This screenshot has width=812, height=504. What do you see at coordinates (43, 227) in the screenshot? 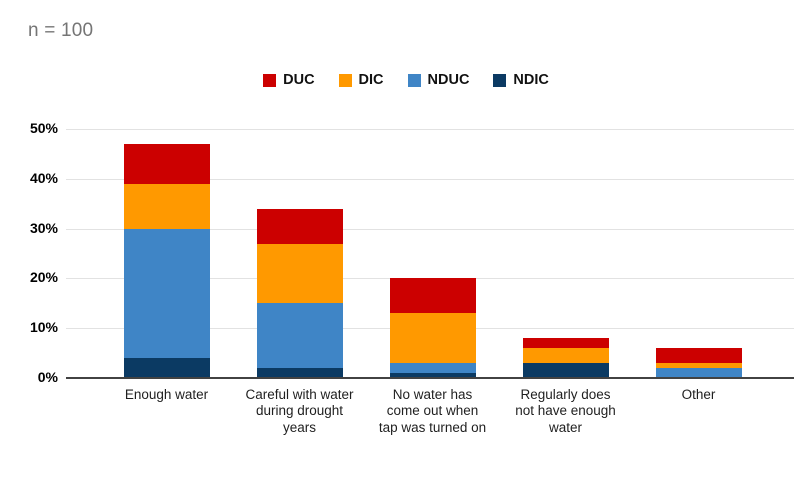
I see `y-tick-label: 30%` at bounding box center [43, 227].